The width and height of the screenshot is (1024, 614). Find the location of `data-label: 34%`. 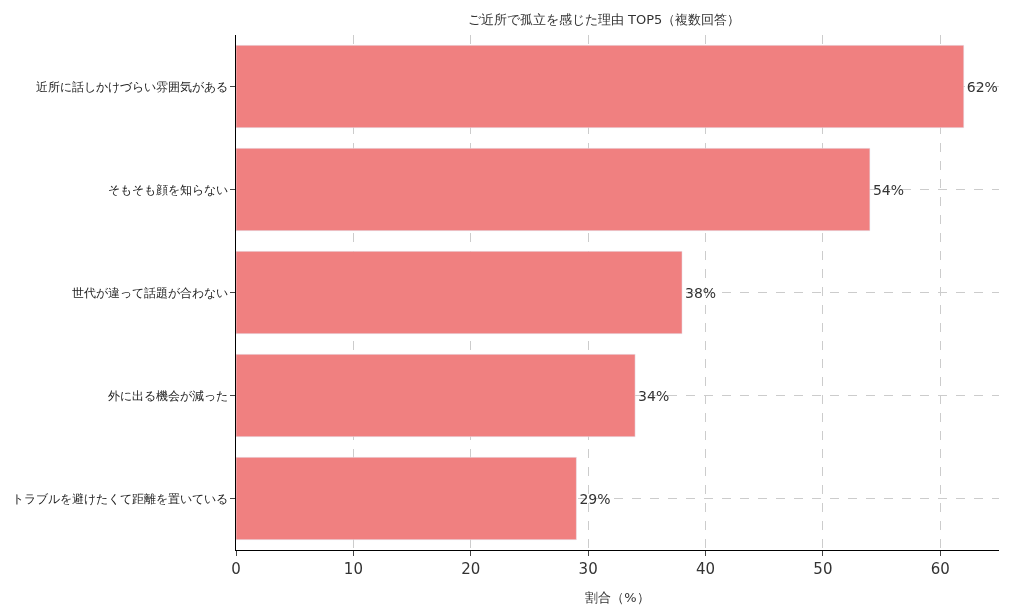

data-label: 34% is located at coordinates (654, 395).